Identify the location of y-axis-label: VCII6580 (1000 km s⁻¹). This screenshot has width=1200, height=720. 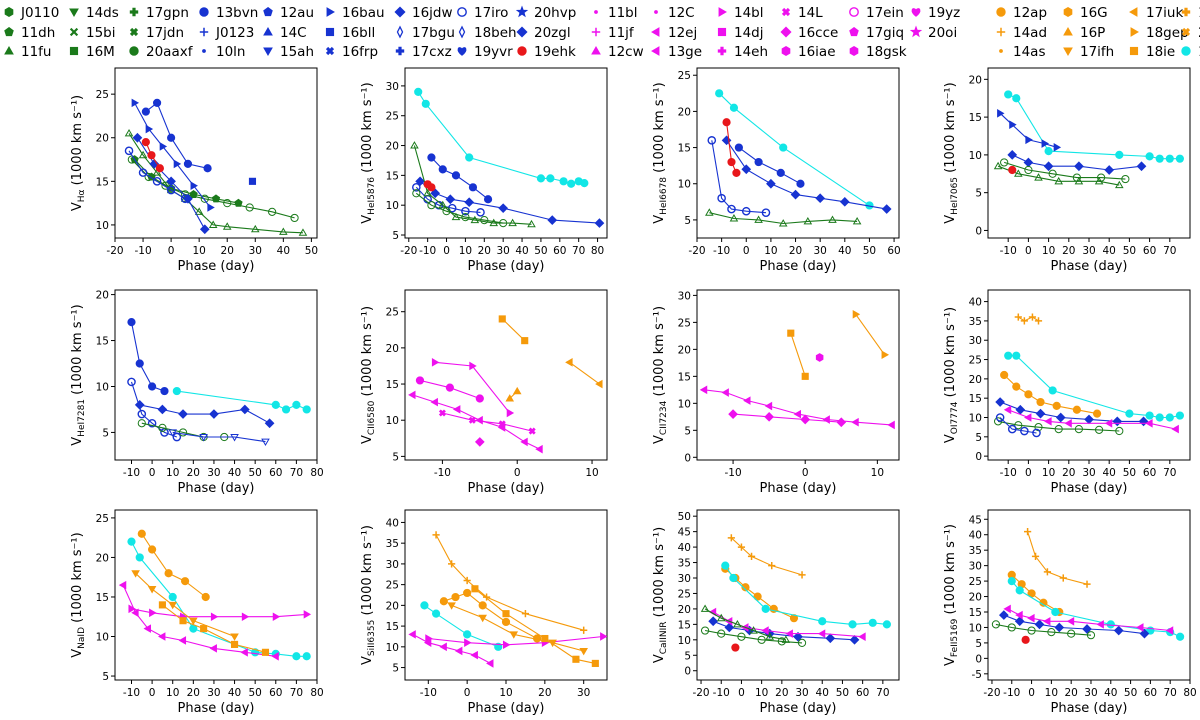
(368, 375).